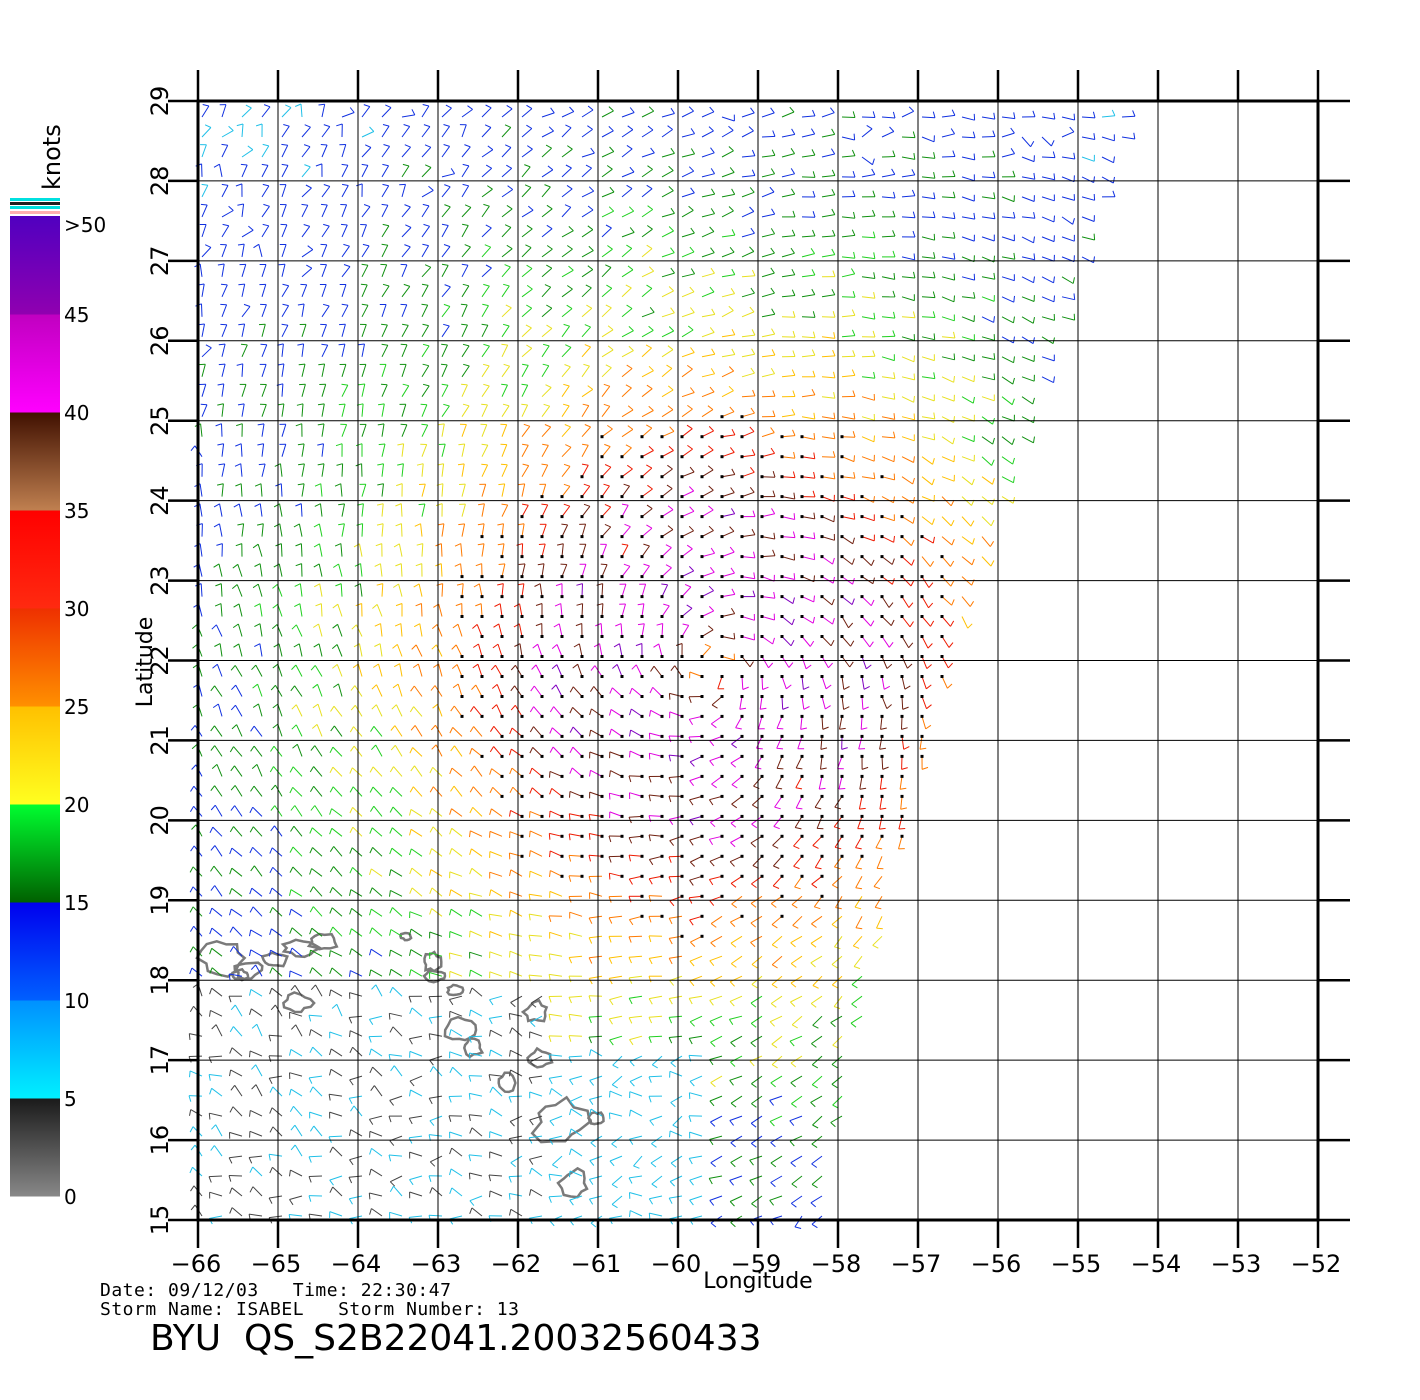 The image size is (1420, 1400). Describe the element at coordinates (160, 261) in the screenshot. I see `y-tick-label: 27` at that location.